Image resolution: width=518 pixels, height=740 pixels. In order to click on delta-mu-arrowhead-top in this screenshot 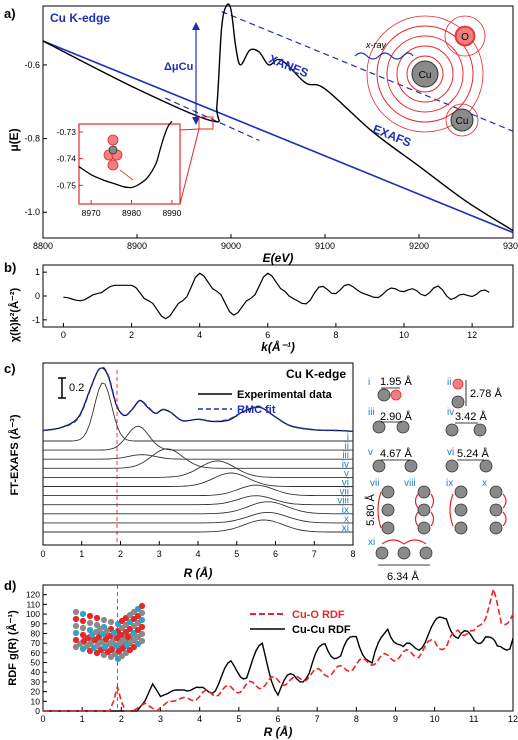, I will do `click(196, 26)`.